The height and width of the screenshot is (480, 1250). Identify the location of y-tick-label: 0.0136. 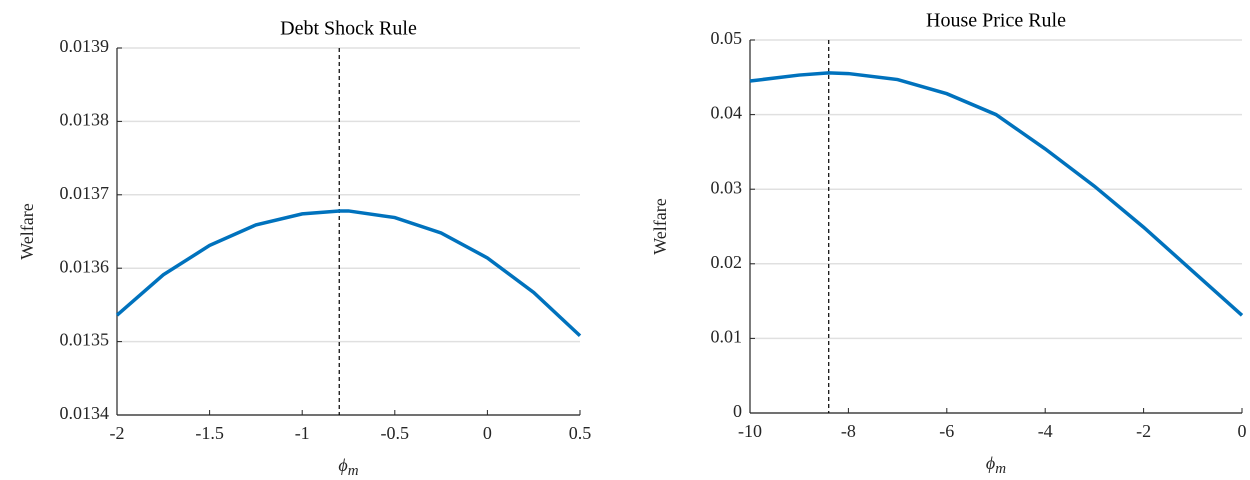
(85, 266).